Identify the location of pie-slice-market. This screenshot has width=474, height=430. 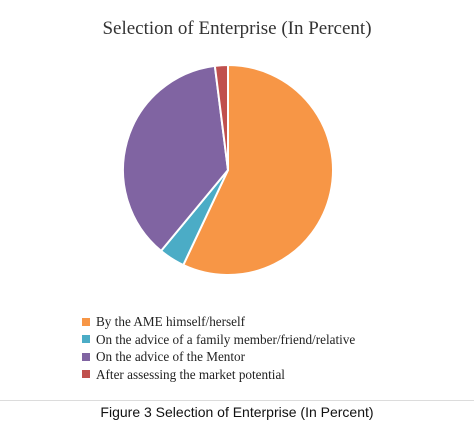
(221, 117).